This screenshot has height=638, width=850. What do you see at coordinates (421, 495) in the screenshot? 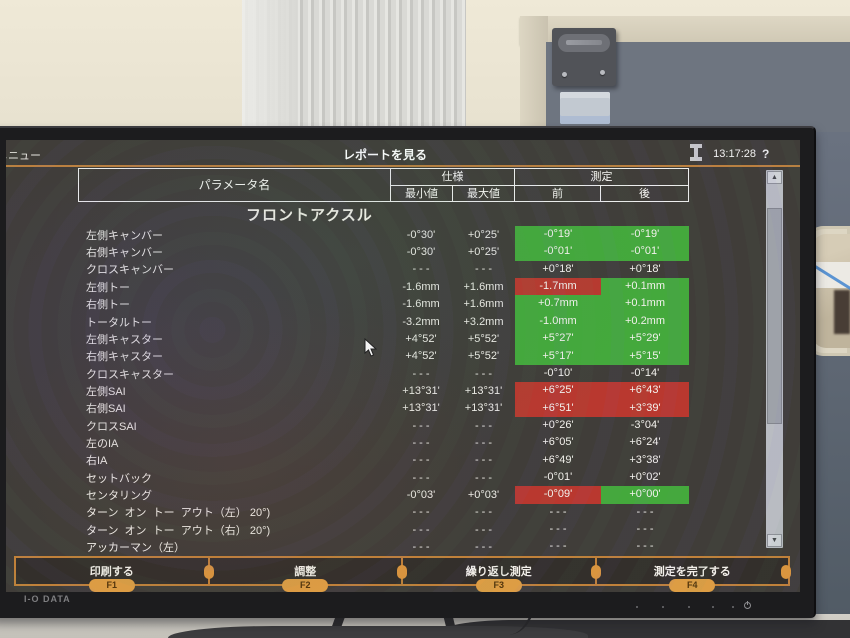
I see `spec-min-value: -0°03'` at bounding box center [421, 495].